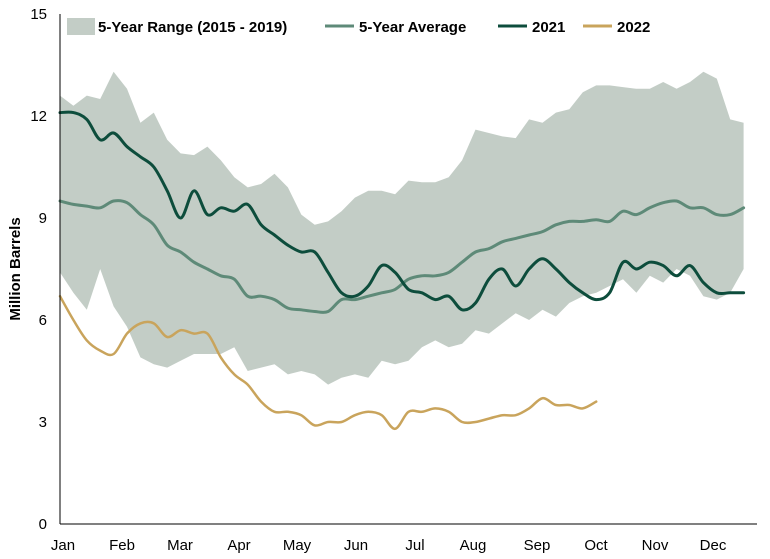 This screenshot has width=770, height=559. I want to click on x-tick-label: Aug, so click(473, 545).